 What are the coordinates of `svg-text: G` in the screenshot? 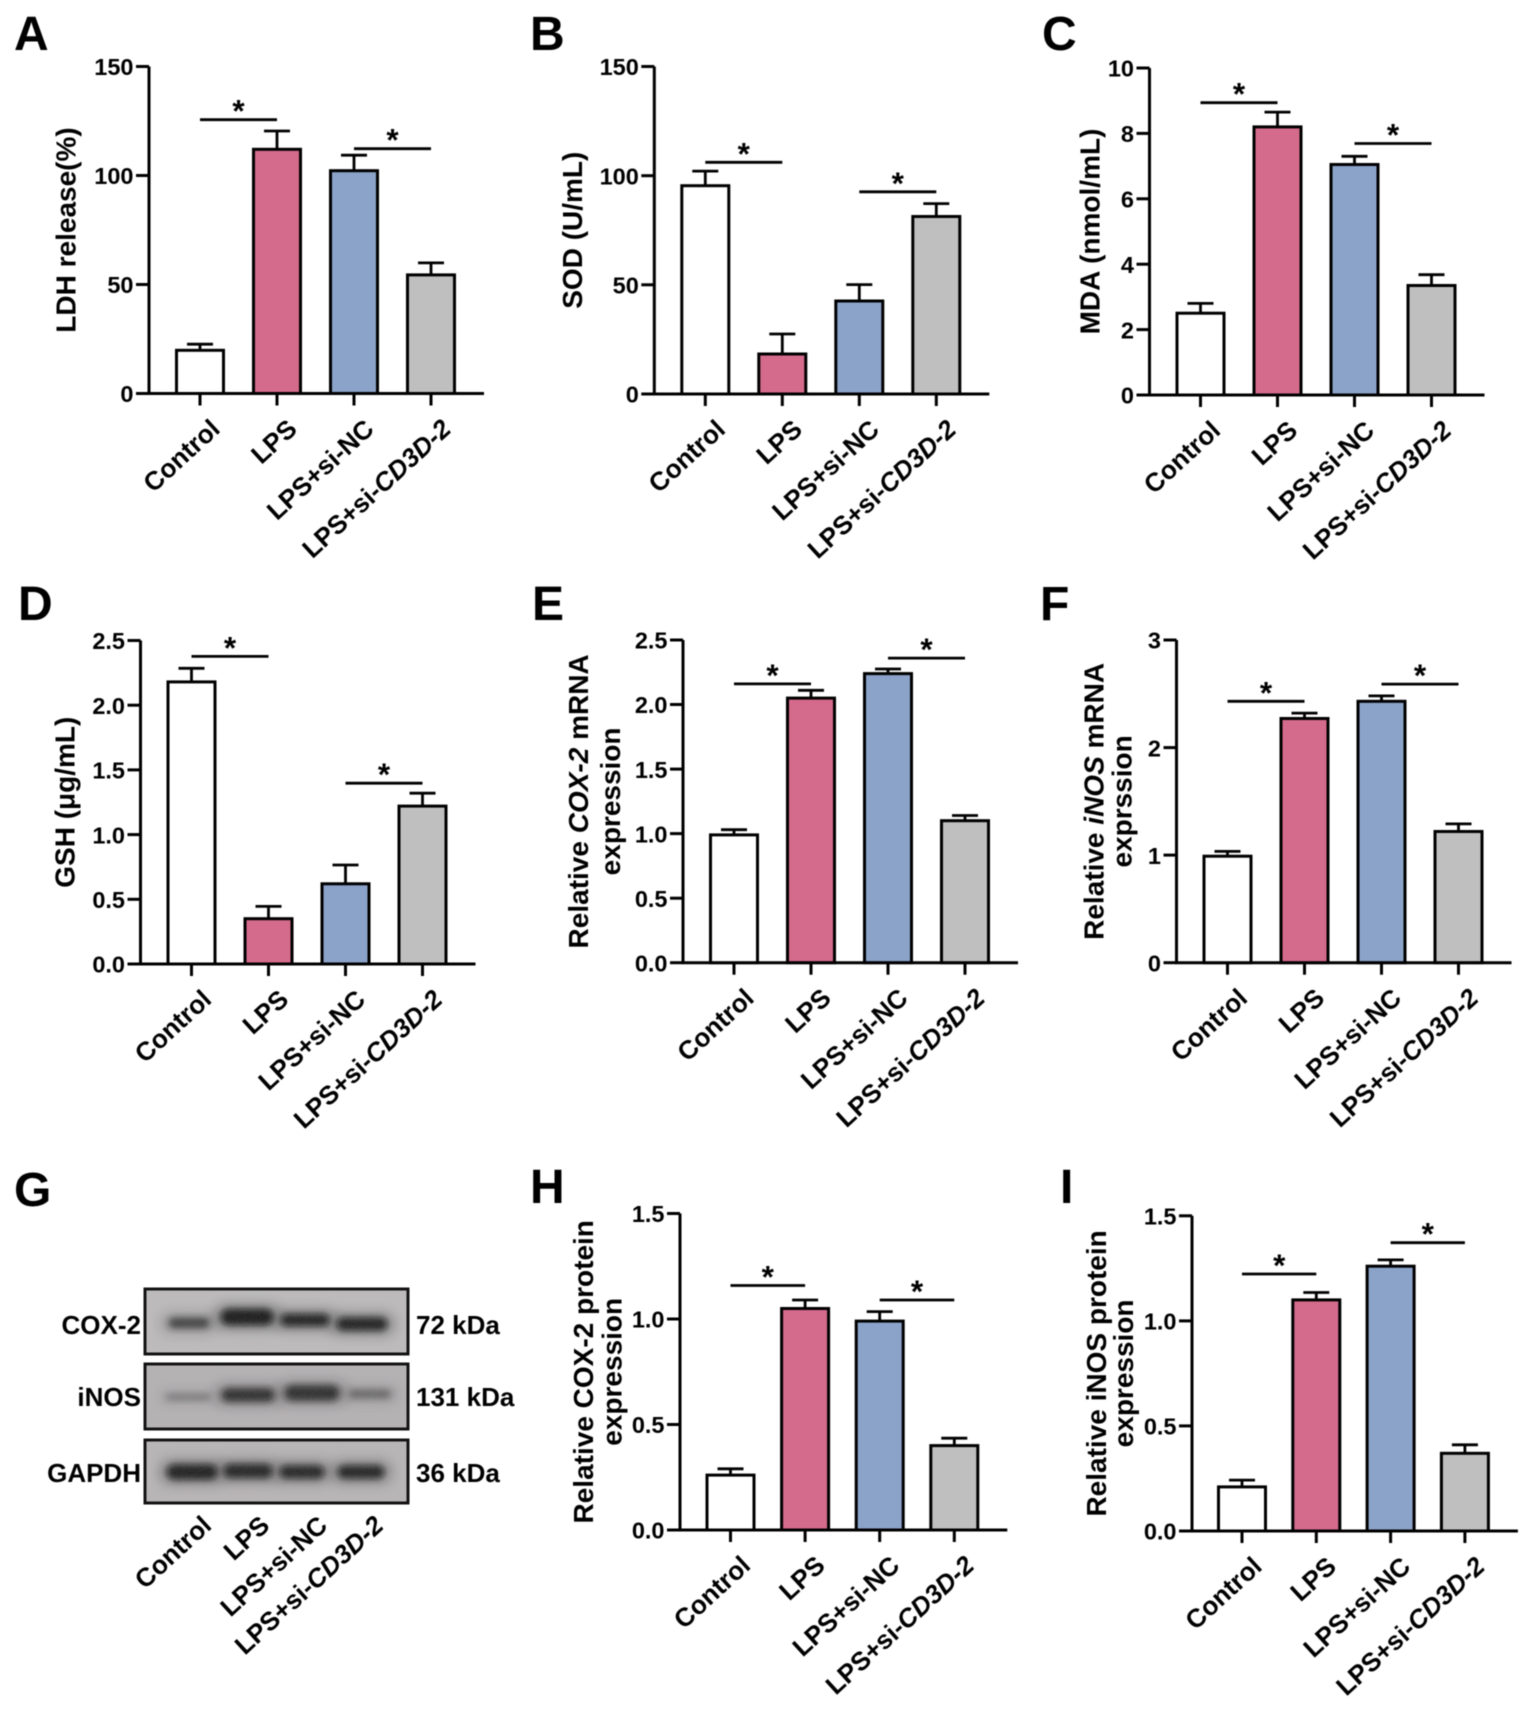 It's located at (32, 1190).